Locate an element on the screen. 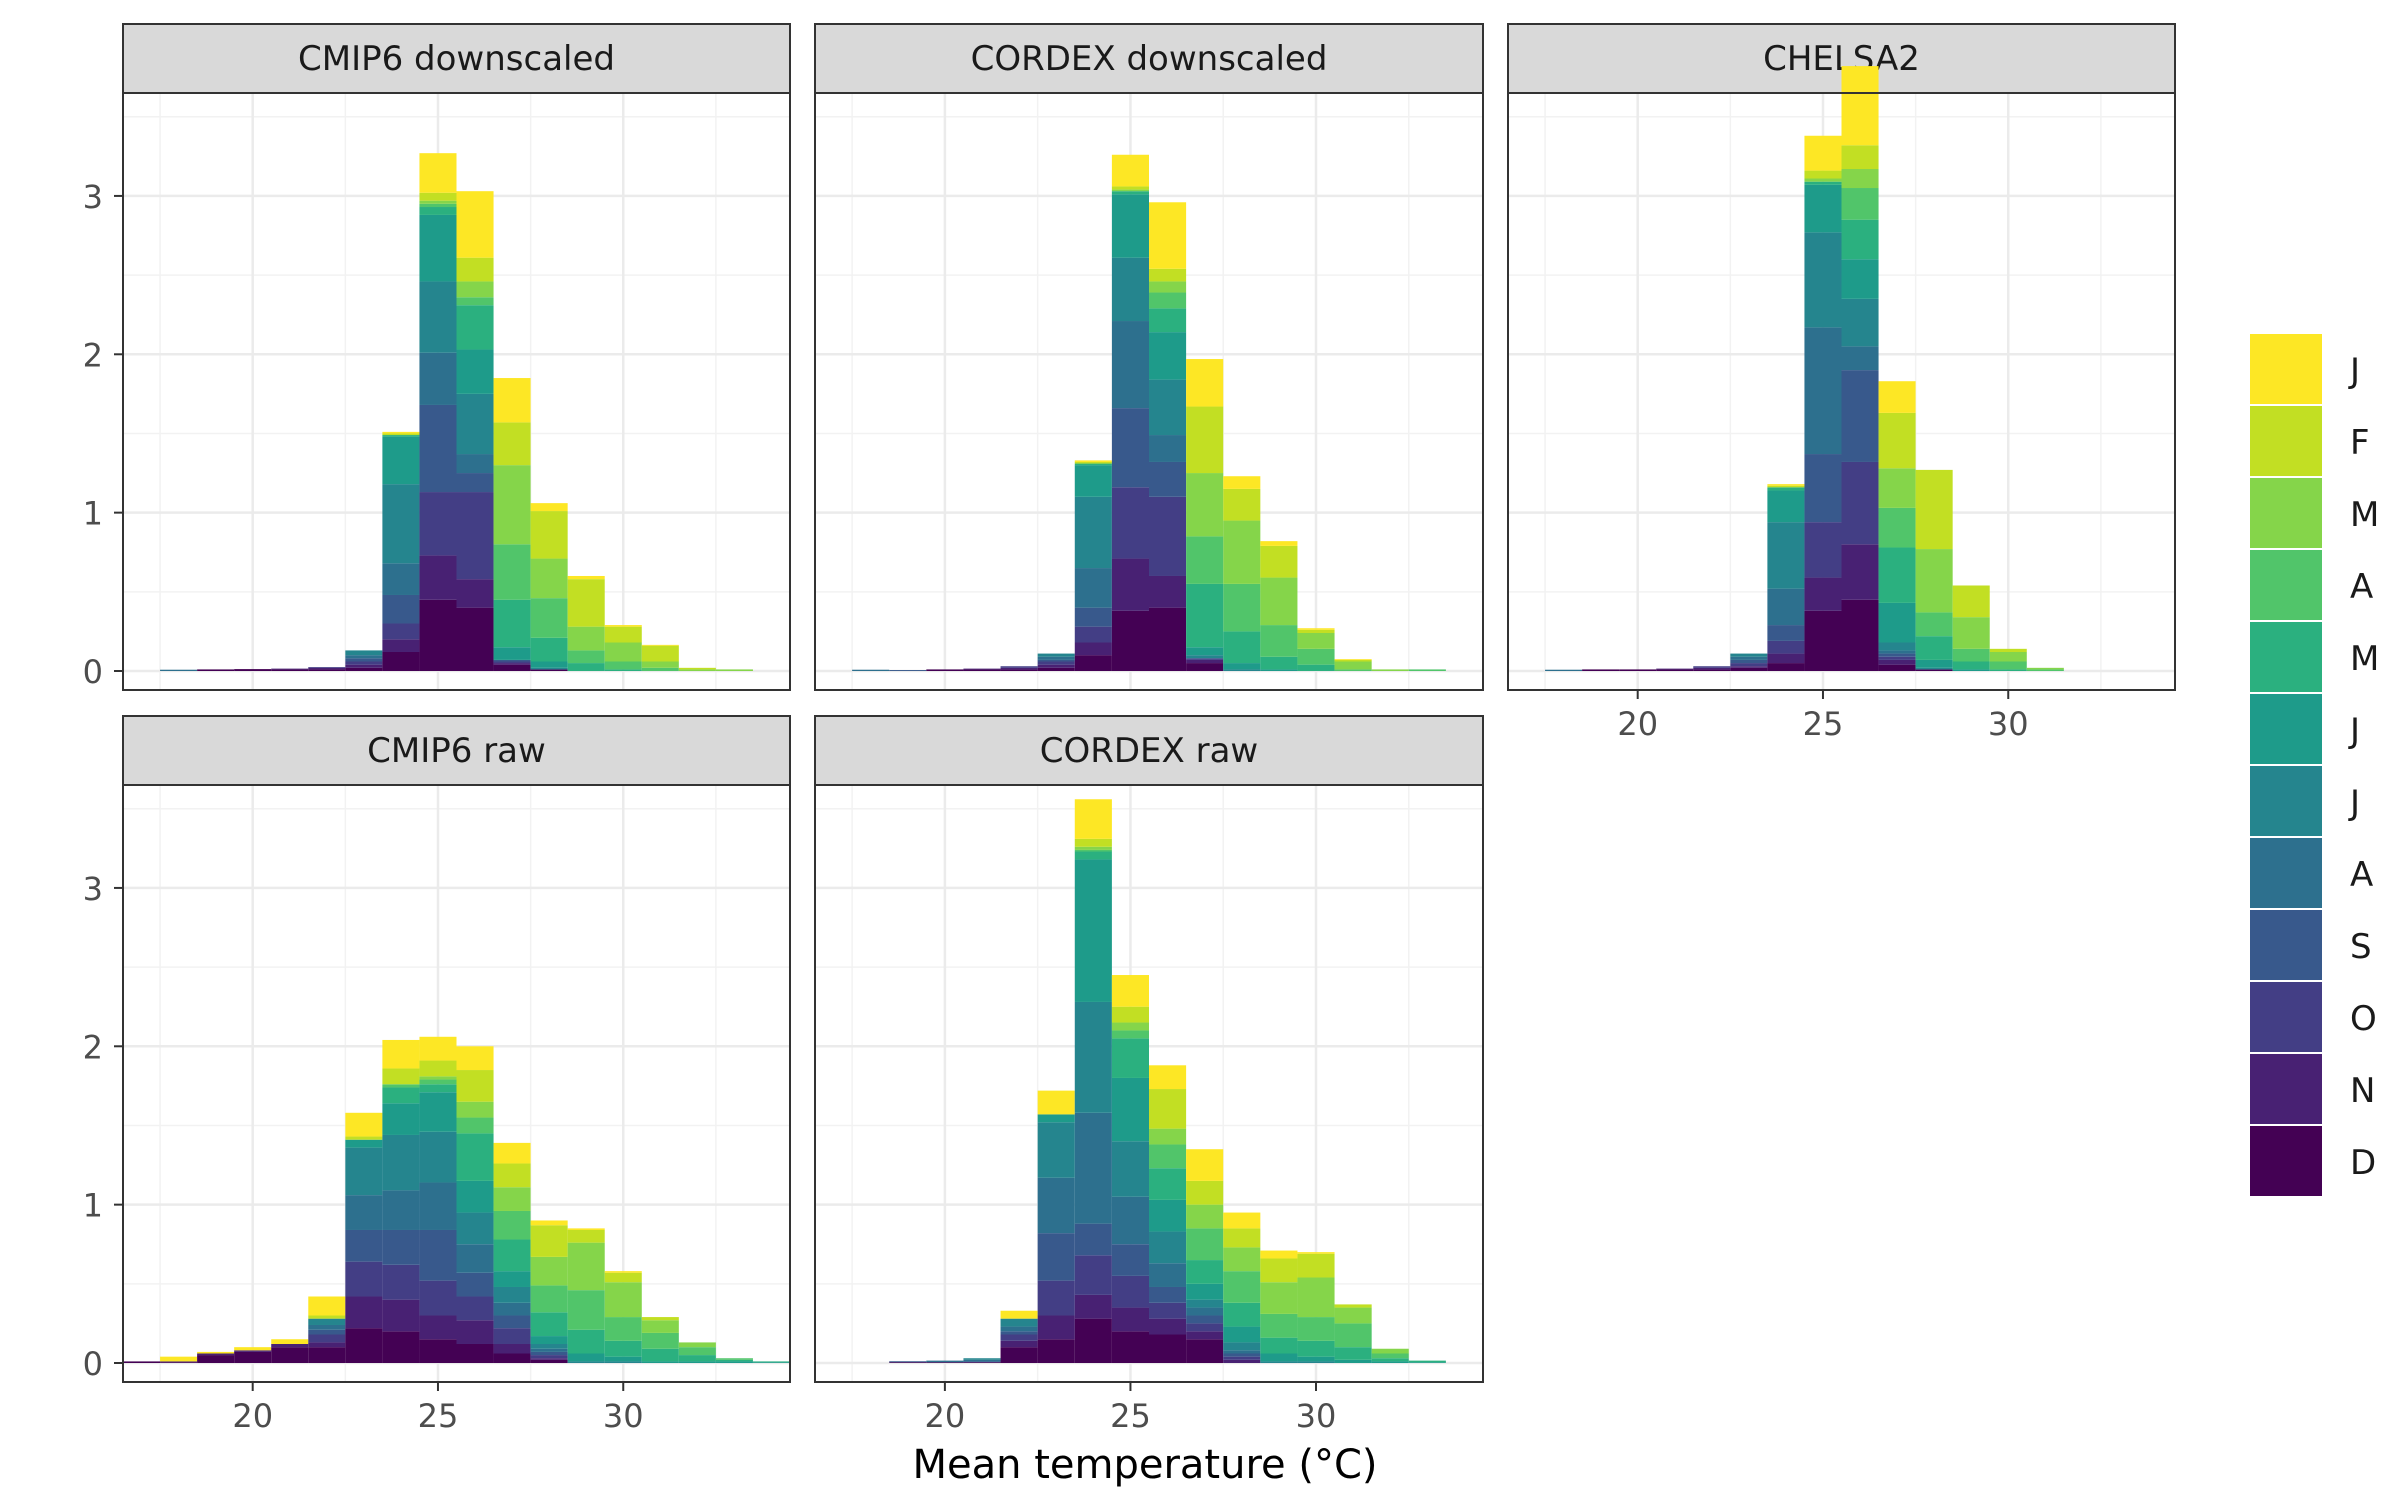  legend-key-J is located at coordinates (2286, 369).